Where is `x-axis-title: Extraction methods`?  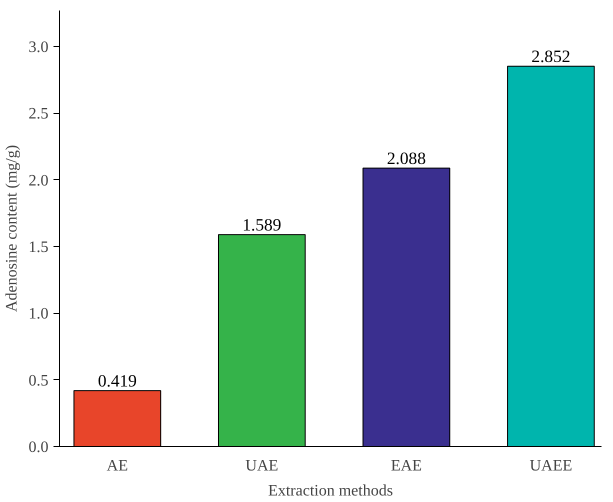 x-axis-title: Extraction methods is located at coordinates (330, 491).